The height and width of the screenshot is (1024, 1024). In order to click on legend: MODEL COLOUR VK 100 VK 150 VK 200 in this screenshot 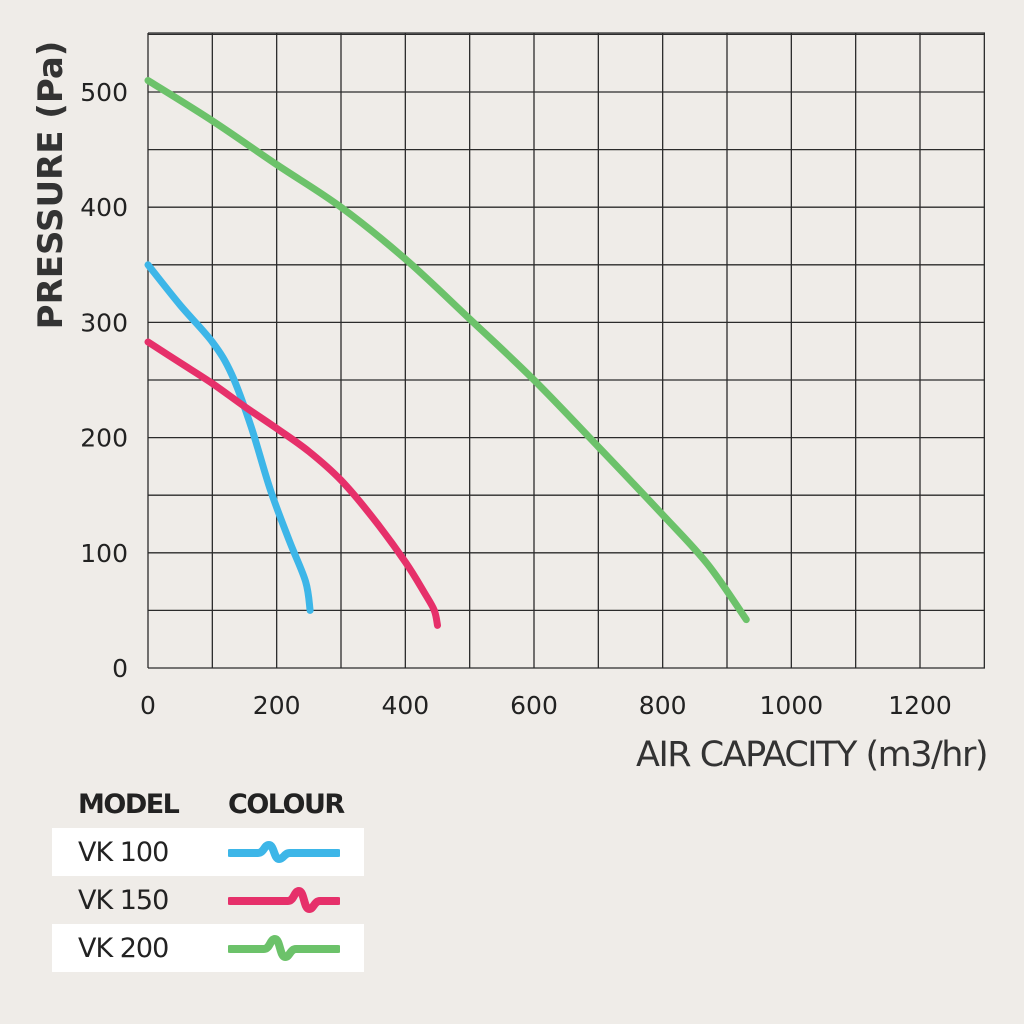, I will do `click(208, 876)`.